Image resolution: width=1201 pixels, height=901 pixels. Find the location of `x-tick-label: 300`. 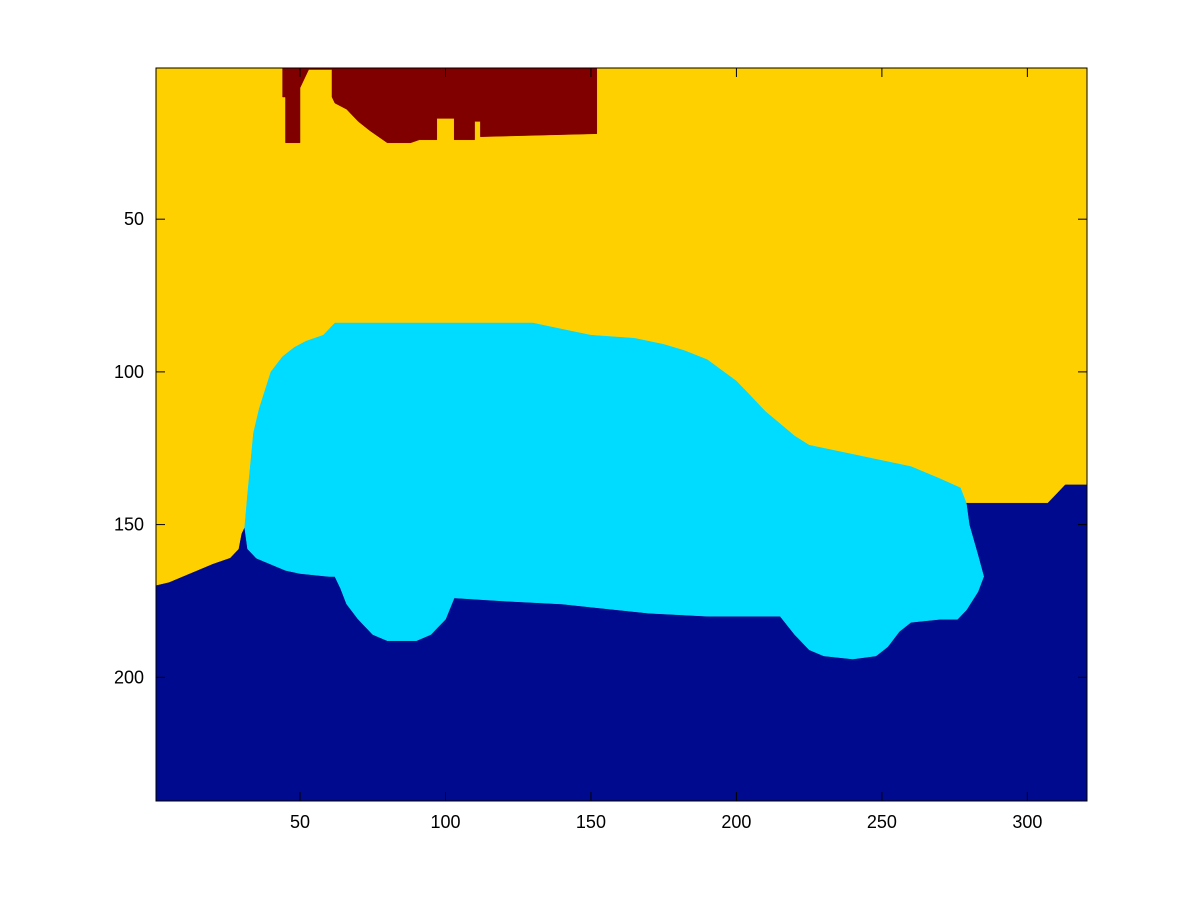

x-tick-label: 300 is located at coordinates (1027, 822).